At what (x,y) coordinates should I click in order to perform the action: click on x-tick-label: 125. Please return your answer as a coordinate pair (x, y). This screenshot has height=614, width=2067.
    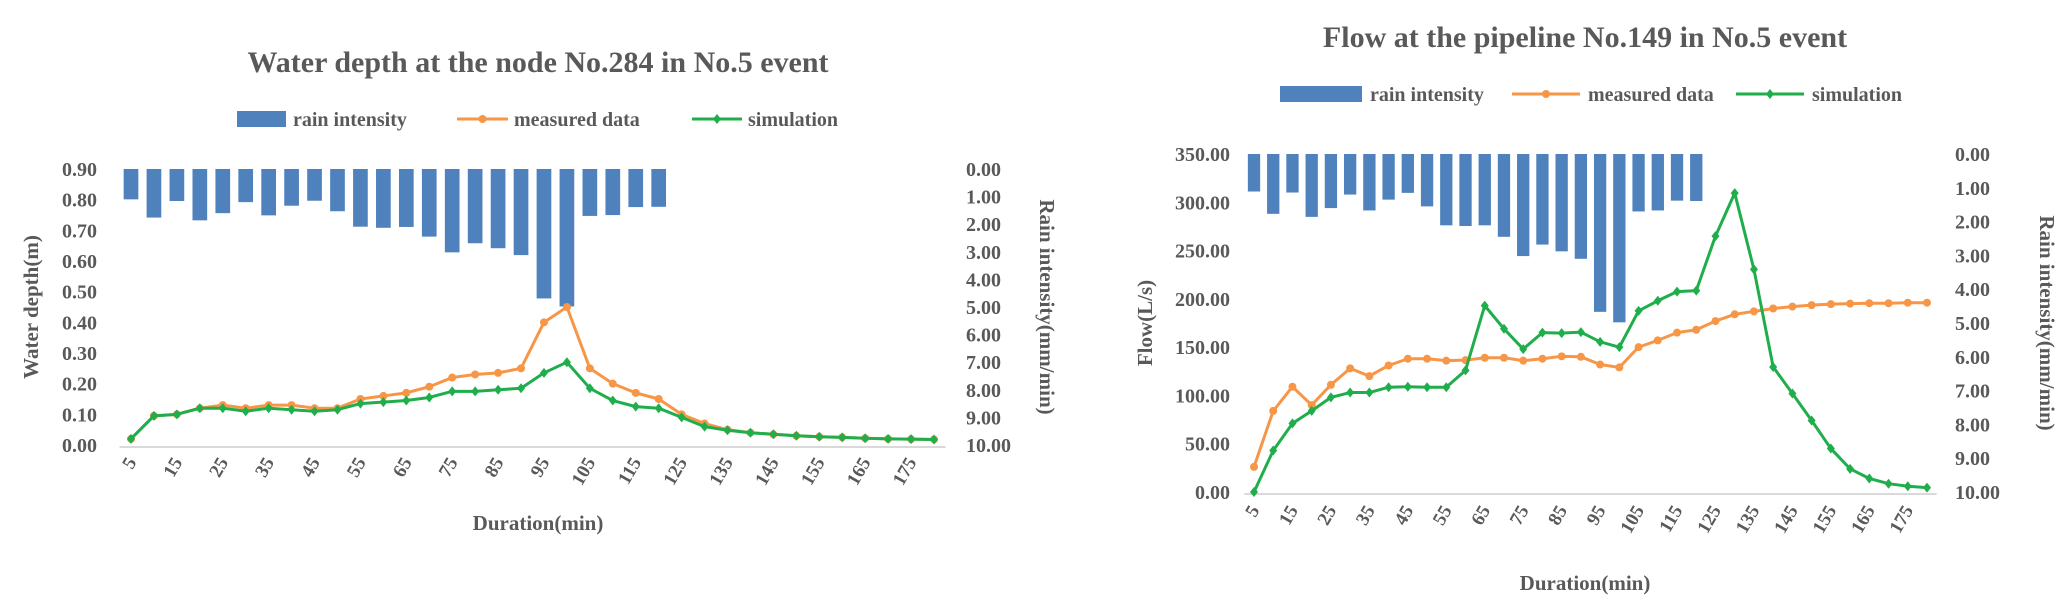
    Looking at the image, I should click on (676, 471).